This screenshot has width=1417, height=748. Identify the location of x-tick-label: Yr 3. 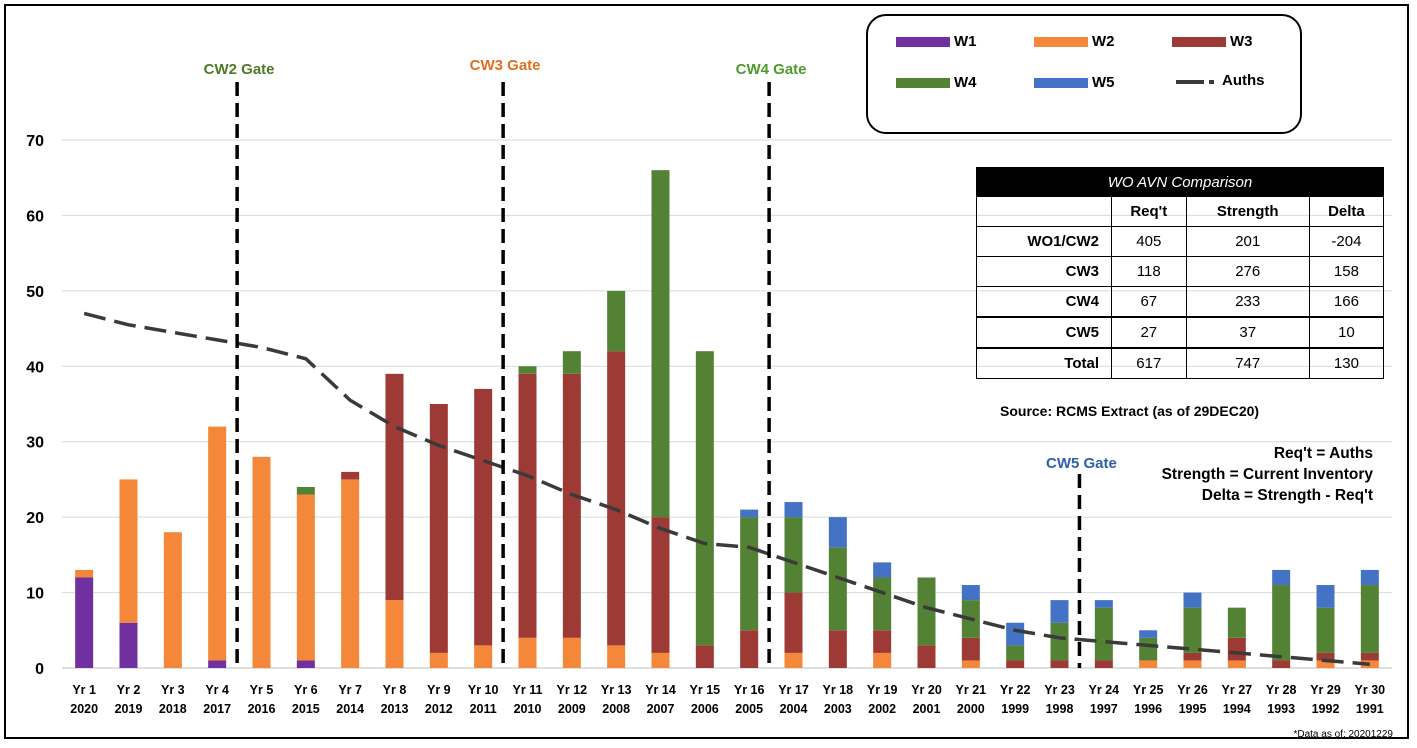
(173, 690).